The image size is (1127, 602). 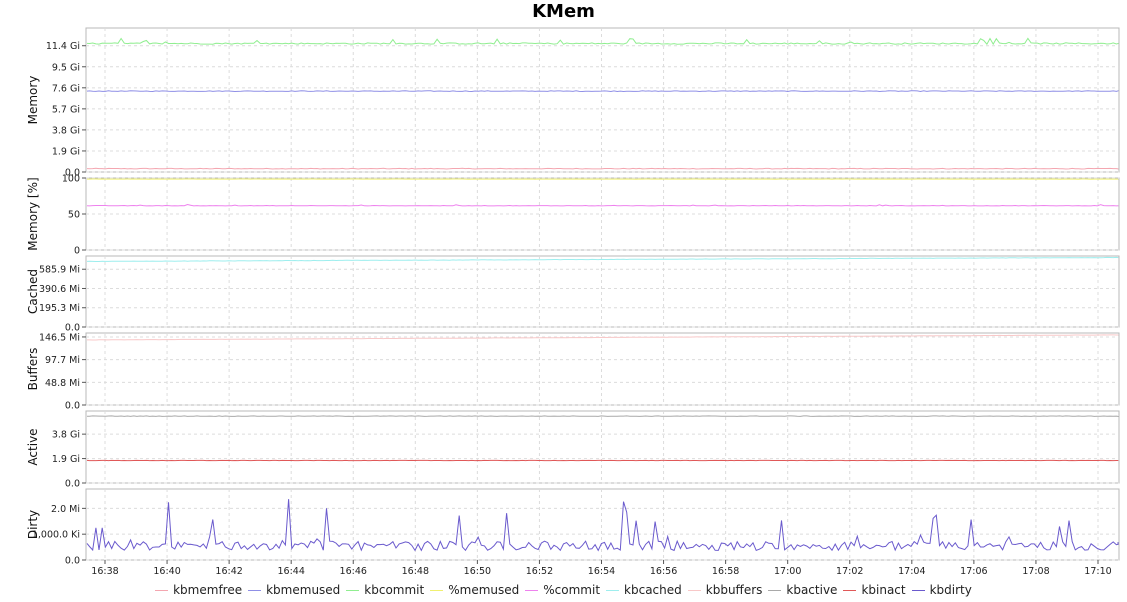 What do you see at coordinates (539, 571) in the screenshot?
I see `x-tick-label: 16:52` at bounding box center [539, 571].